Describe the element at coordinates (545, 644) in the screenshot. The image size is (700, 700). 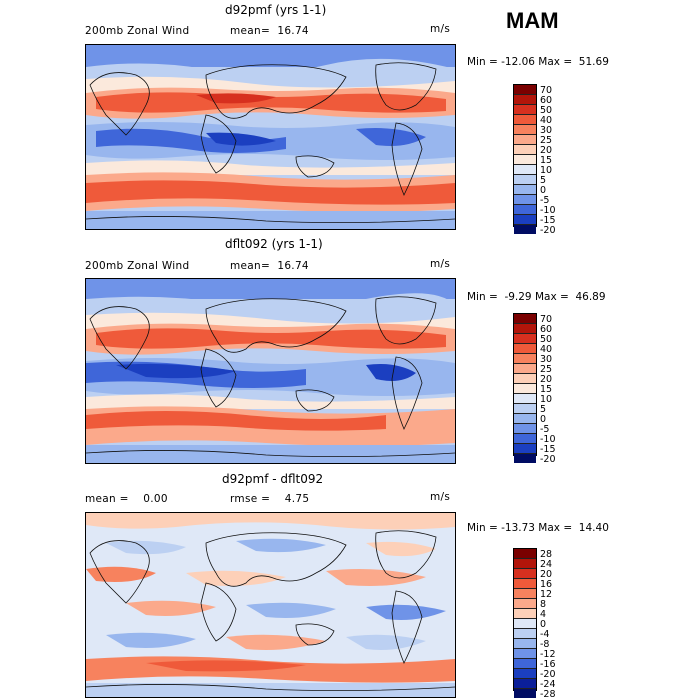
I see `colorbar-3-tick: -8` at that location.